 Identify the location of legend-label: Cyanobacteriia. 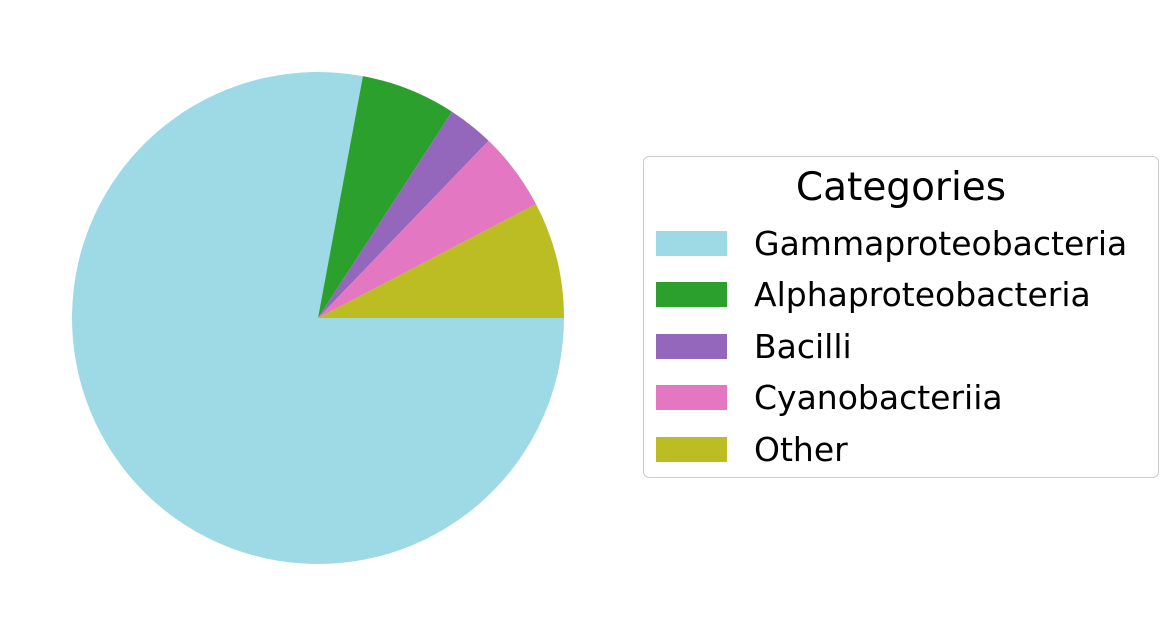
(878, 397).